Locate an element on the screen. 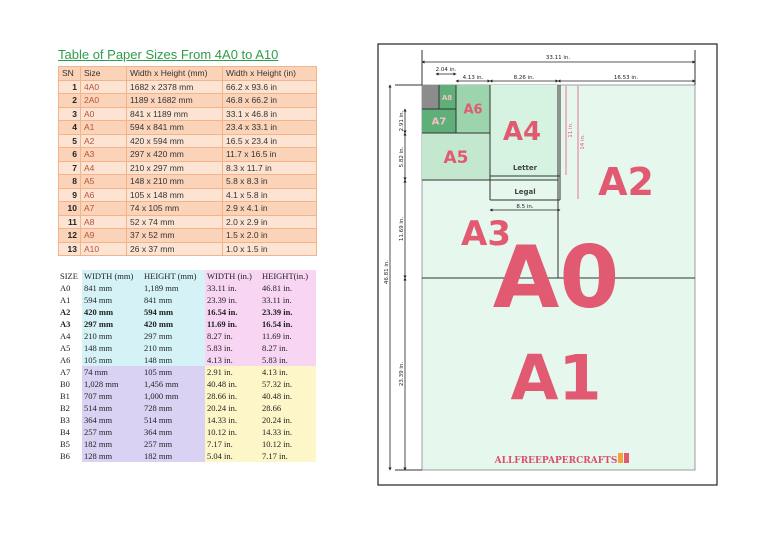  cell: A7 is located at coordinates (70, 372).